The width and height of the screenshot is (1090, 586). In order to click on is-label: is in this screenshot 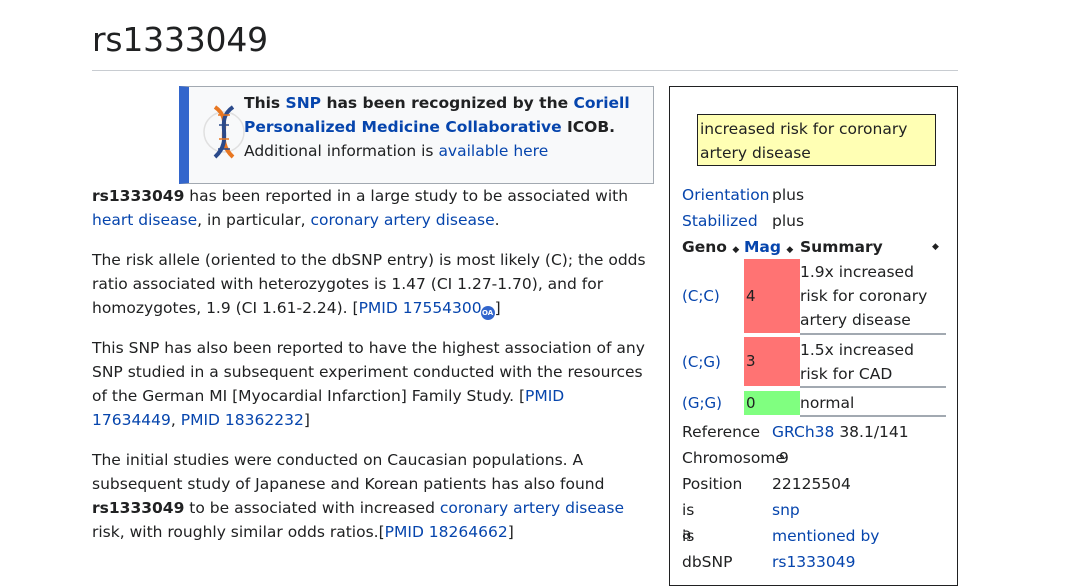, I will do `click(688, 536)`.